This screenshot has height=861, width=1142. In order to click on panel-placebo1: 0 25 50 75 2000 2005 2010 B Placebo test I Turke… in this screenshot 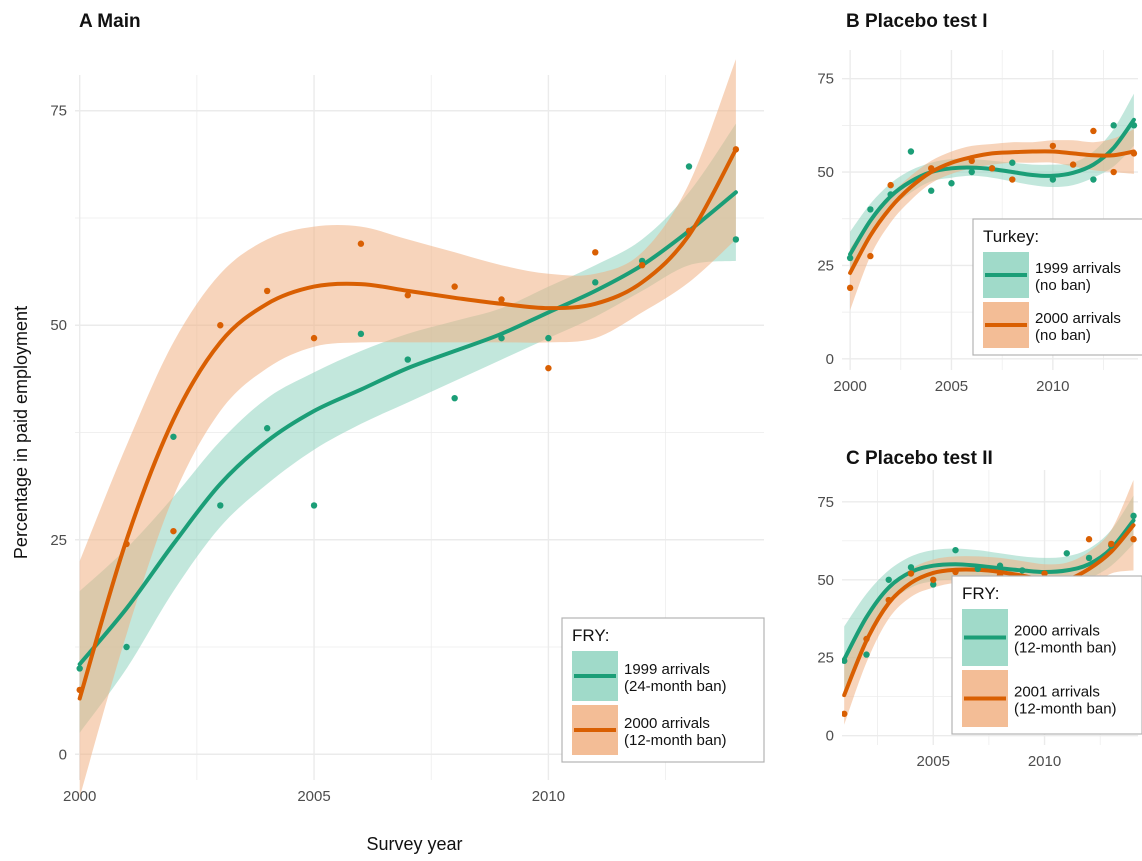, I will do `click(979, 203)`.